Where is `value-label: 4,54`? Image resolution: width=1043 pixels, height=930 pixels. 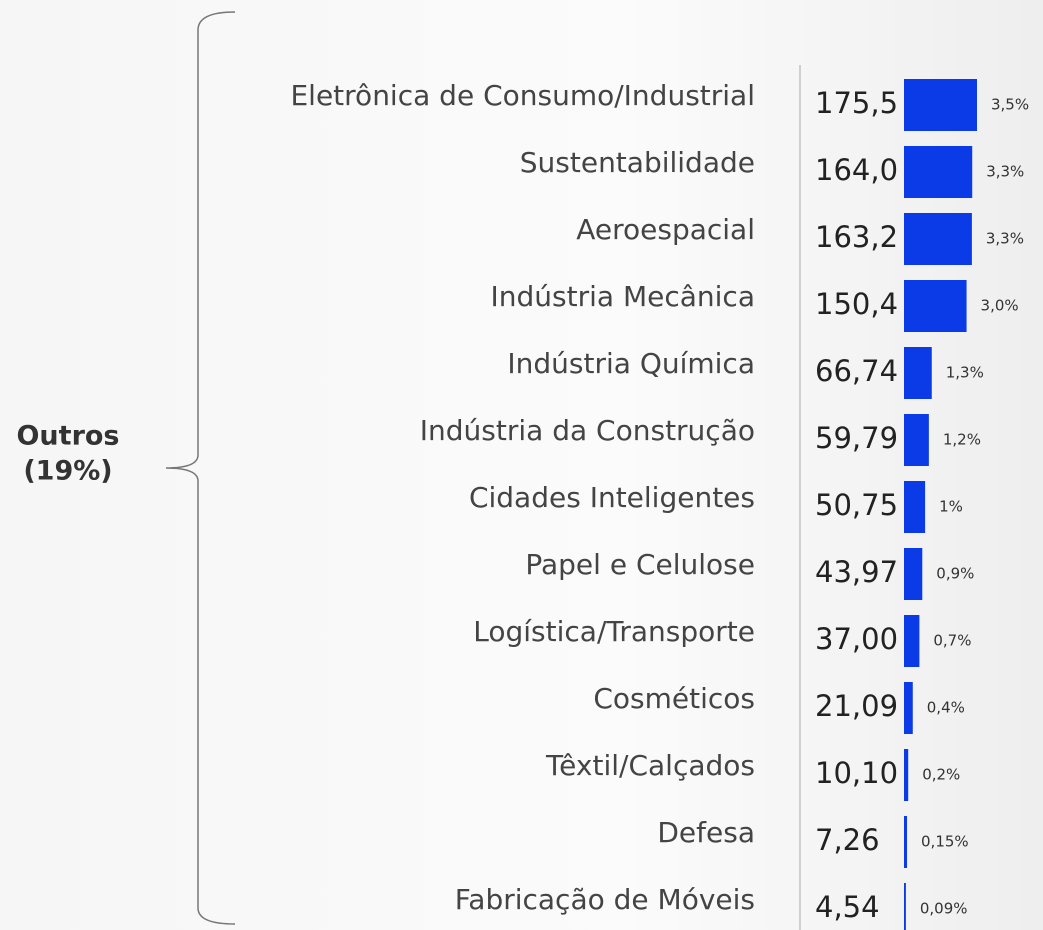
value-label: 4,54 is located at coordinates (847, 907).